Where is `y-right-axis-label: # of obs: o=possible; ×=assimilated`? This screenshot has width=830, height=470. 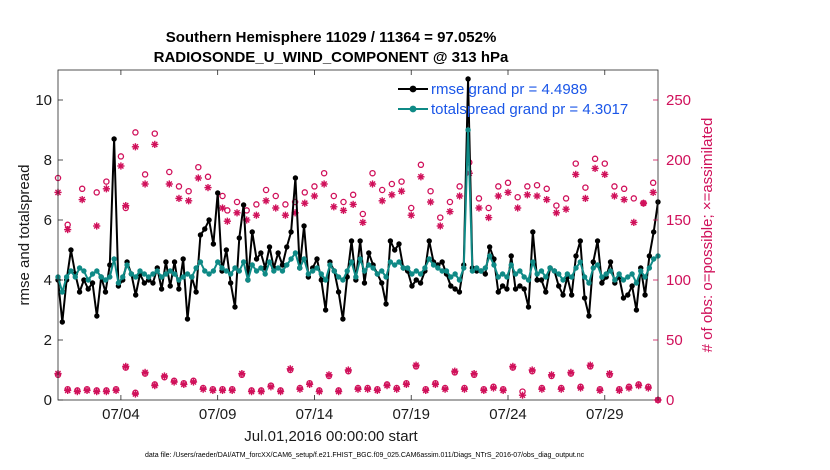
y-right-axis-label: # of obs: o=possible; ×=assimilated is located at coordinates (707, 235).